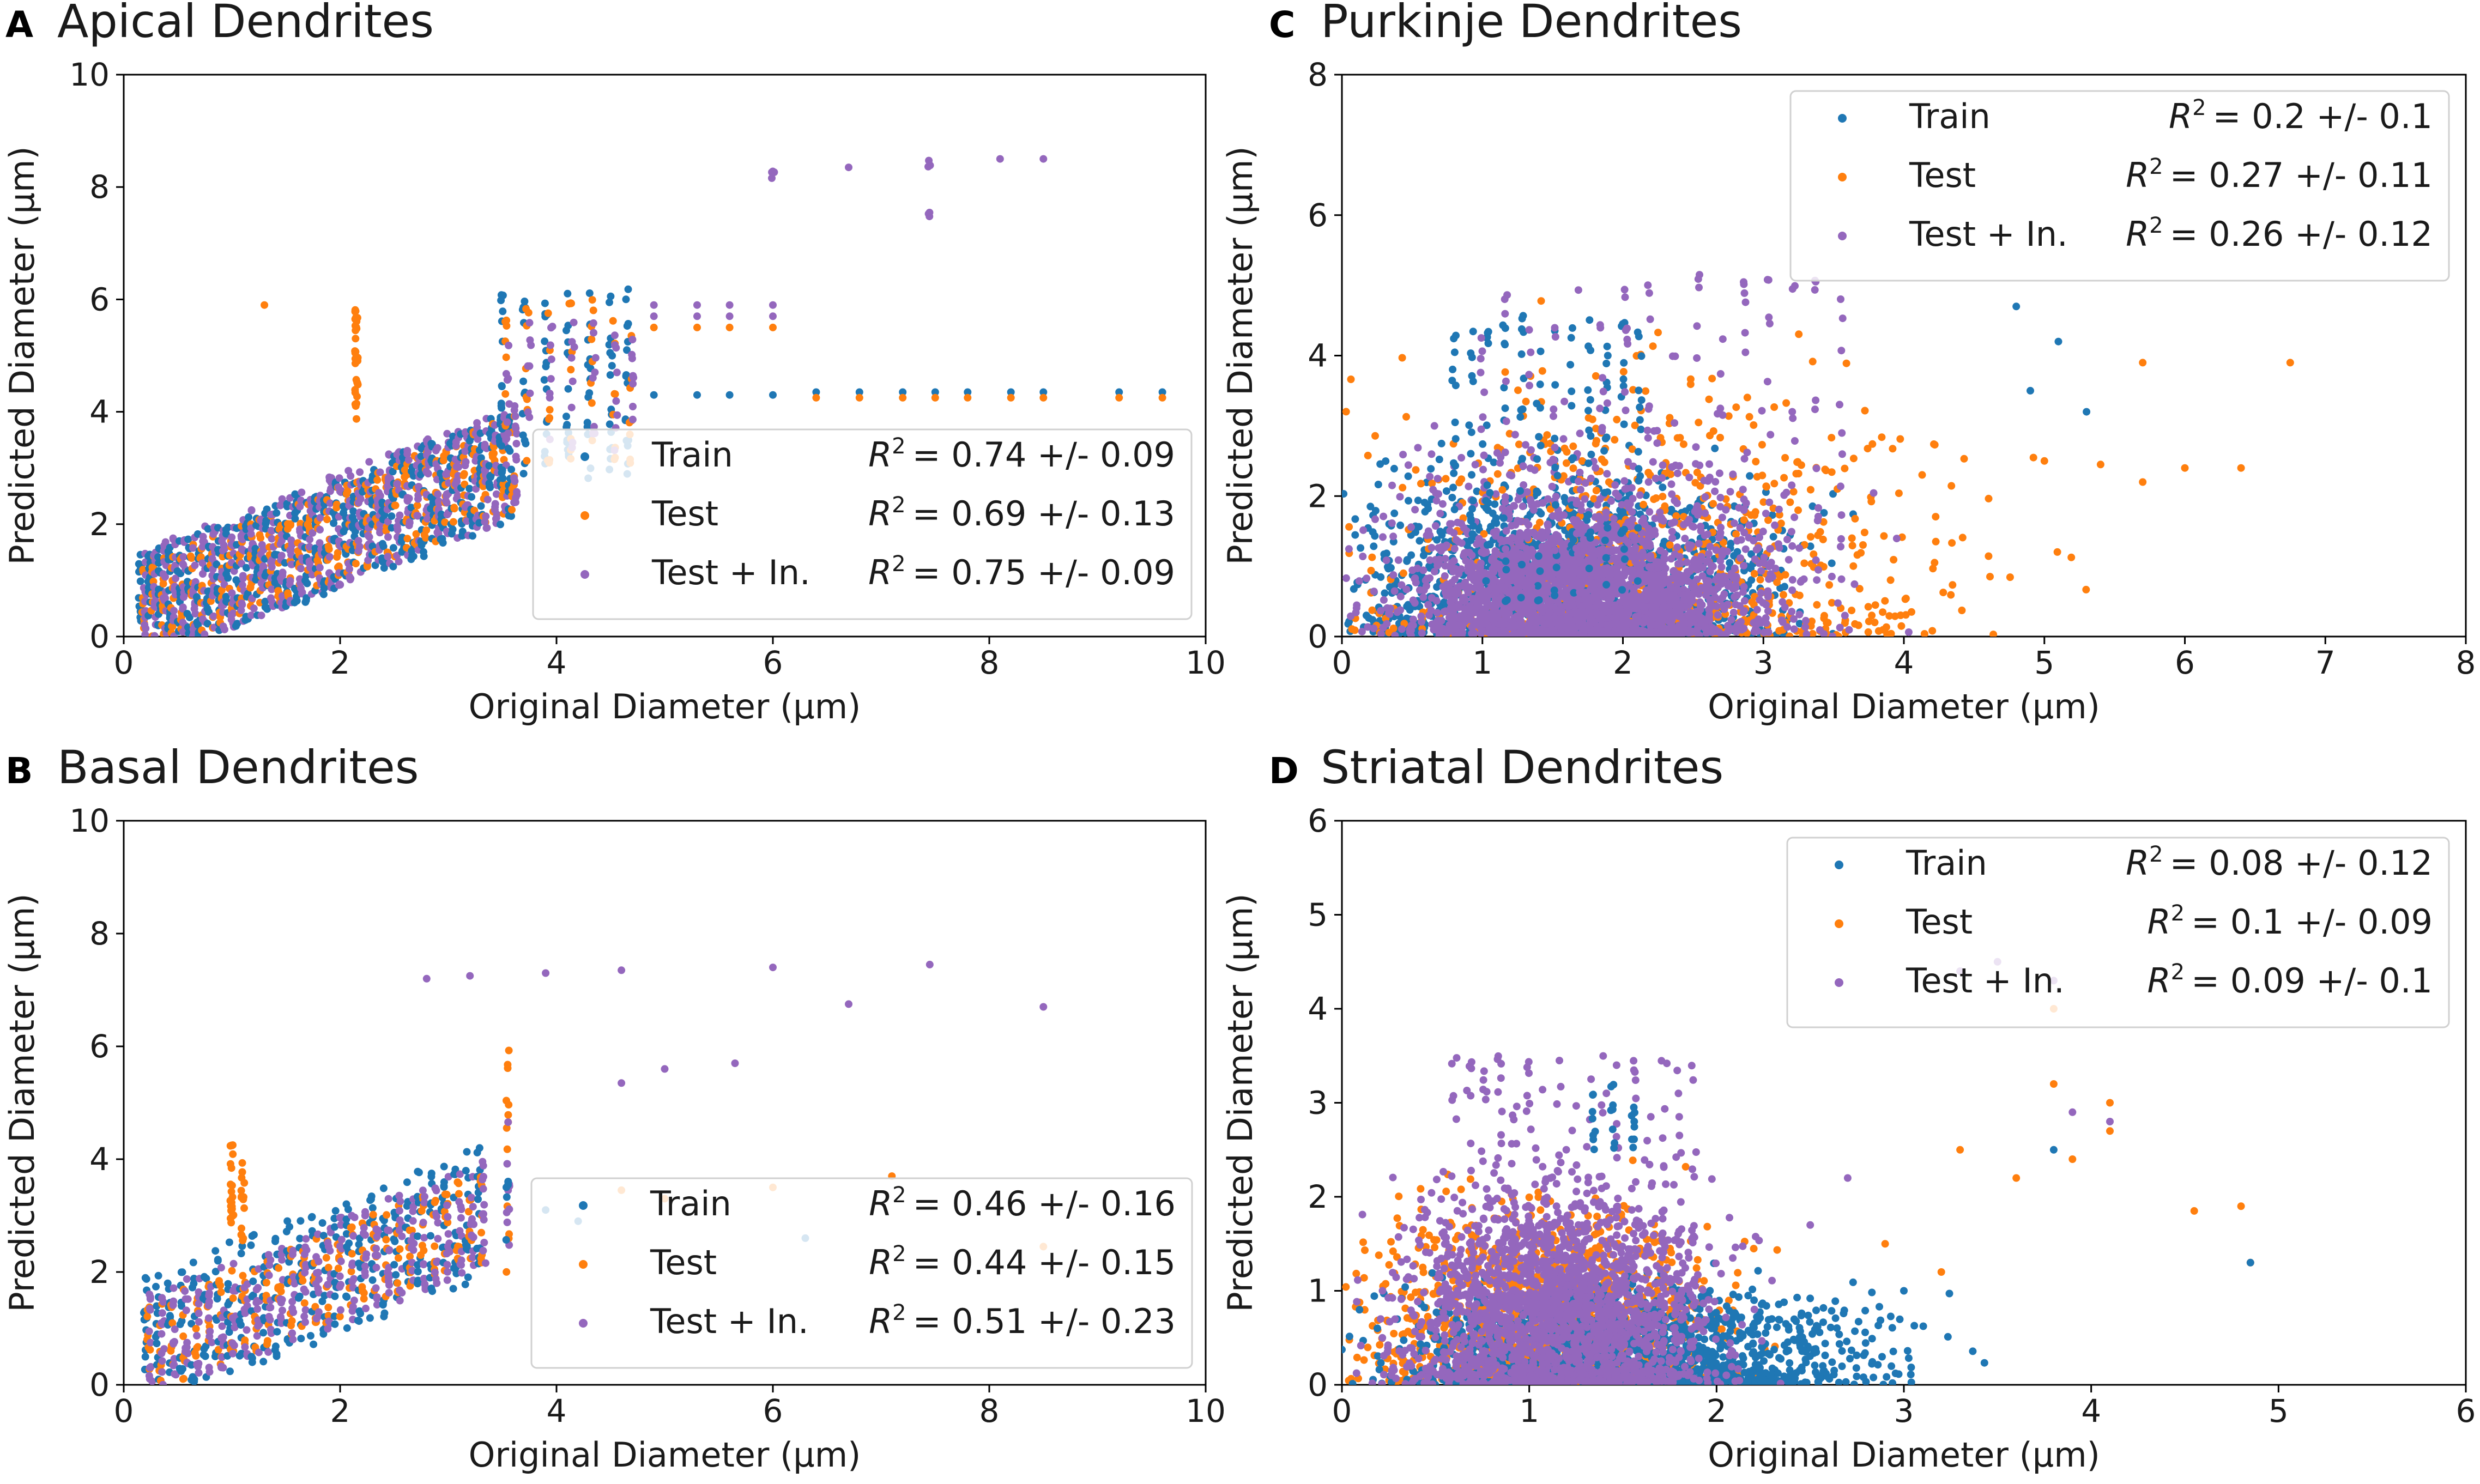 This screenshot has height=1484, width=2480. I want to click on legend-r2: R2 = 0.75 +/- 0.09, so click(1021, 572).